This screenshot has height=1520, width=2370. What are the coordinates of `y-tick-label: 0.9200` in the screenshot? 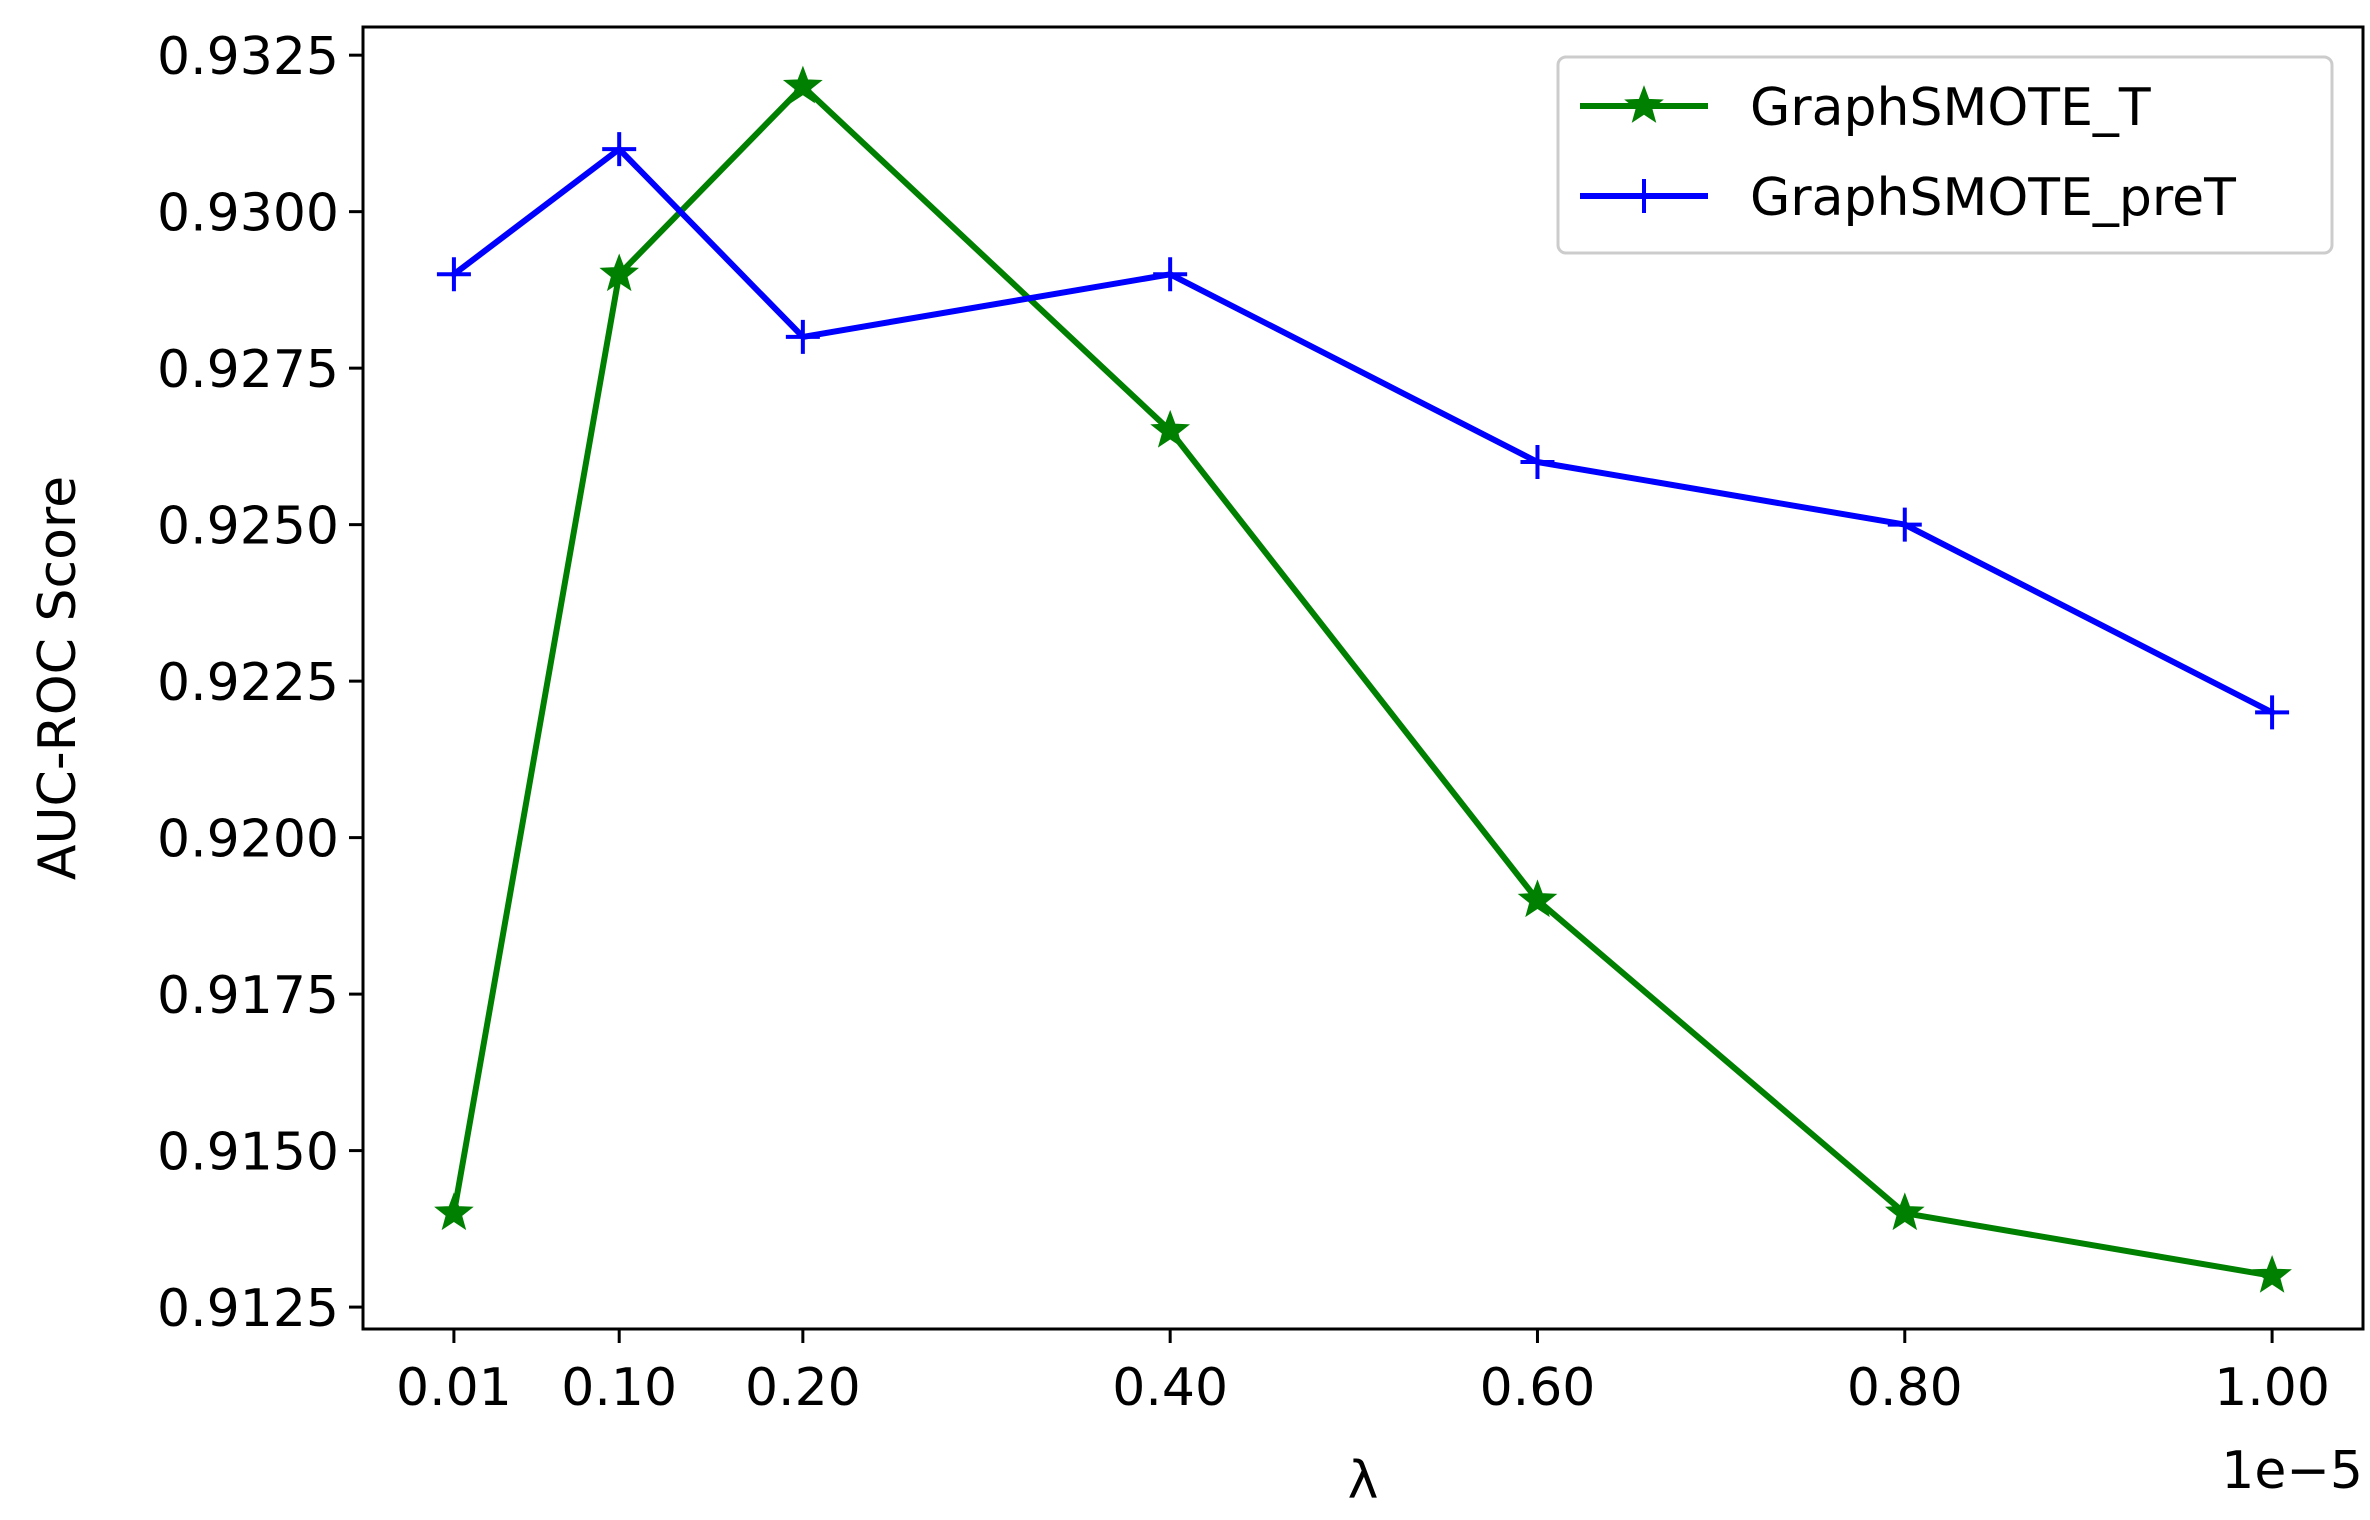 It's located at (248, 840).